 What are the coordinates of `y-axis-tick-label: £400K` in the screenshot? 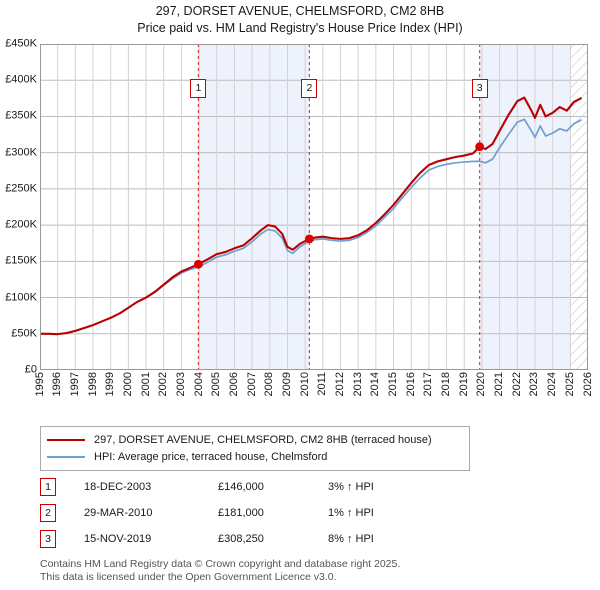 It's located at (21, 79).